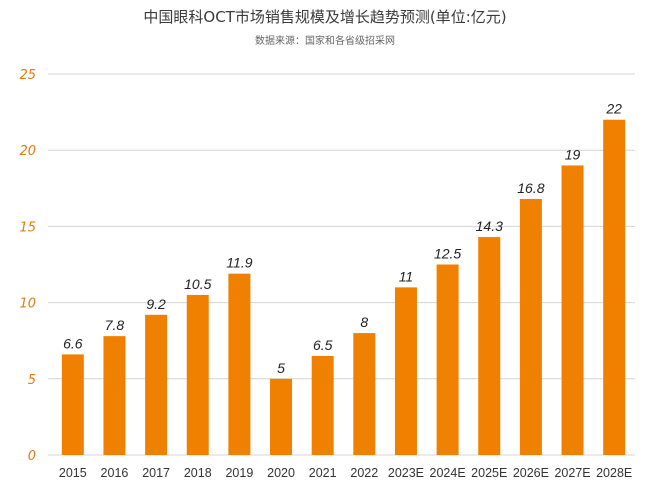  Describe the element at coordinates (613, 109) in the screenshot. I see `data-label-2028E: 22` at that location.